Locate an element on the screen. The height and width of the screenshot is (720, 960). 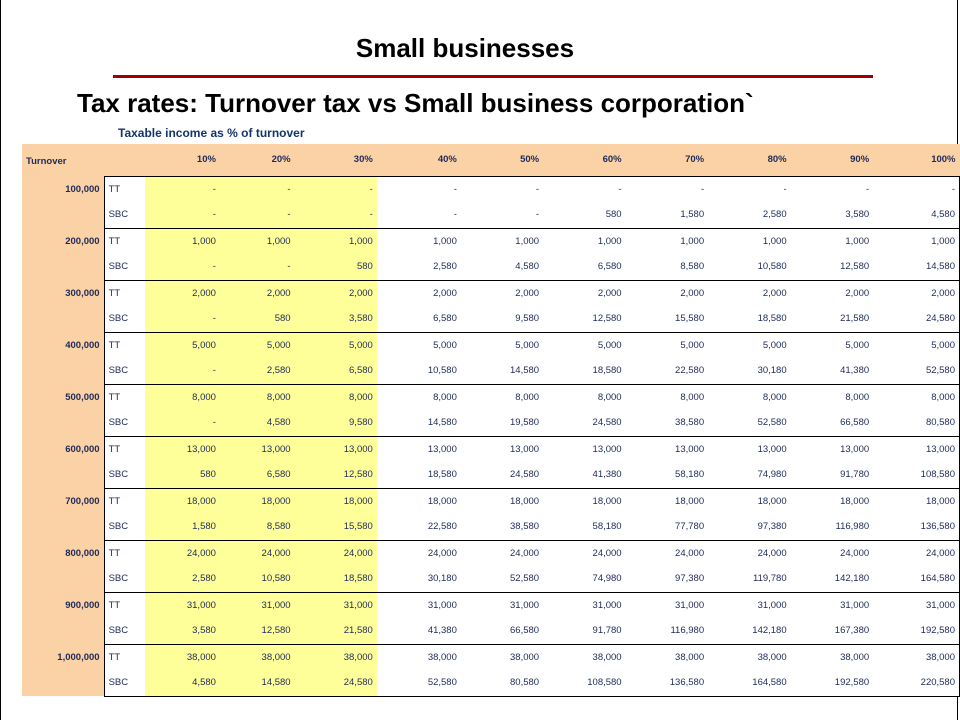
value-cell: 12,580 is located at coordinates (584, 319).